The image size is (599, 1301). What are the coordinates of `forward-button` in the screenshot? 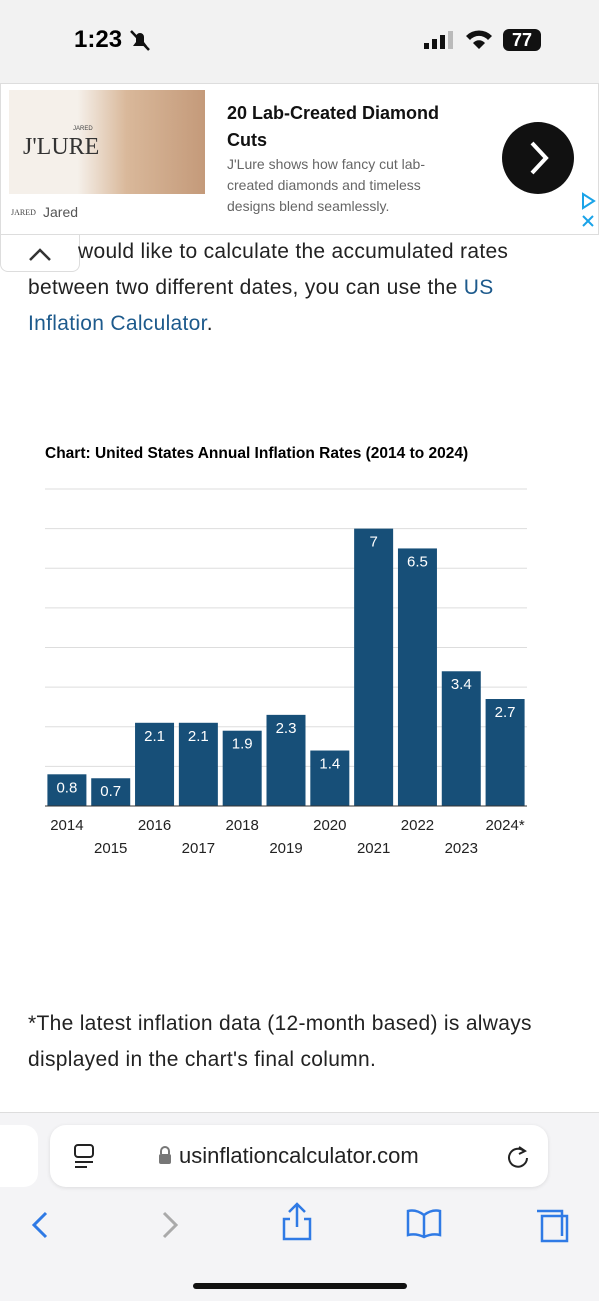 It's located at (170, 1225).